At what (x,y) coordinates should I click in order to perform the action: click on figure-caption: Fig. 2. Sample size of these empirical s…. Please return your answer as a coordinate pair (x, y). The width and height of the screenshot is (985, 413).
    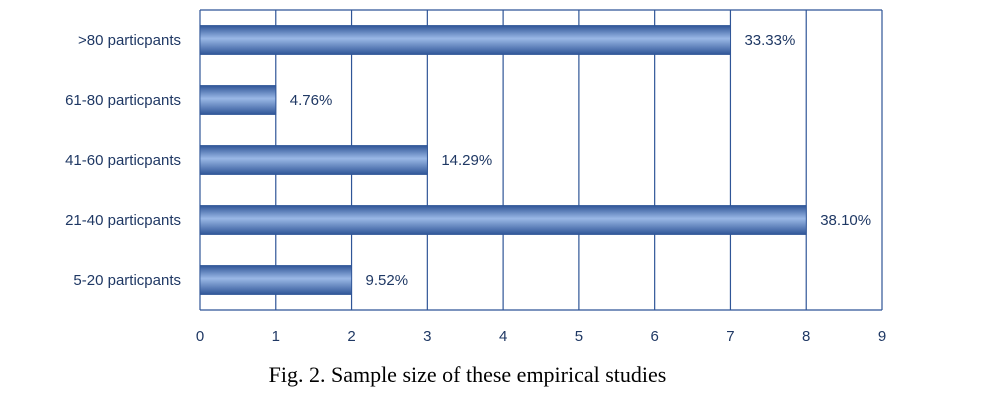
    Looking at the image, I should click on (467, 374).